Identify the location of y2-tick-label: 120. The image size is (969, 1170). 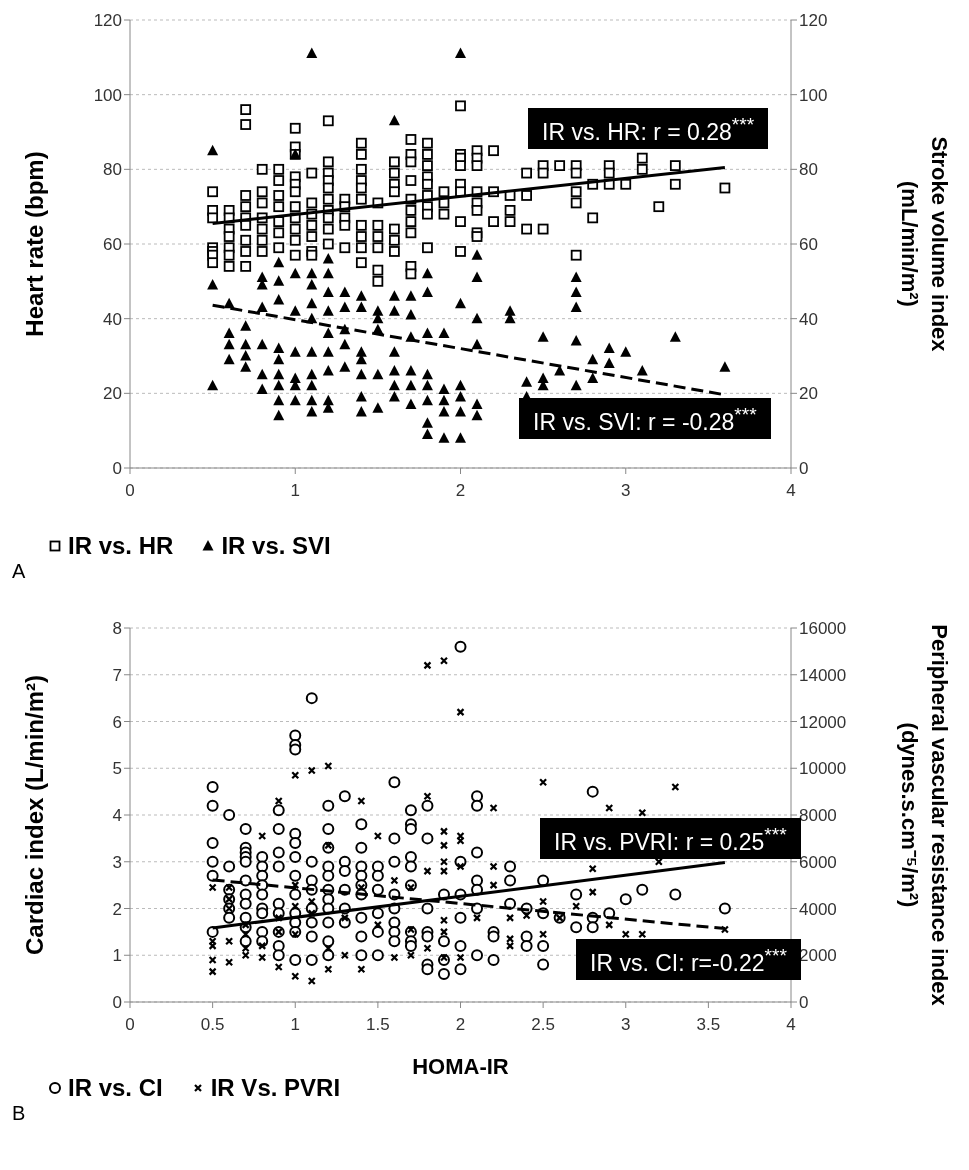
(813, 21).